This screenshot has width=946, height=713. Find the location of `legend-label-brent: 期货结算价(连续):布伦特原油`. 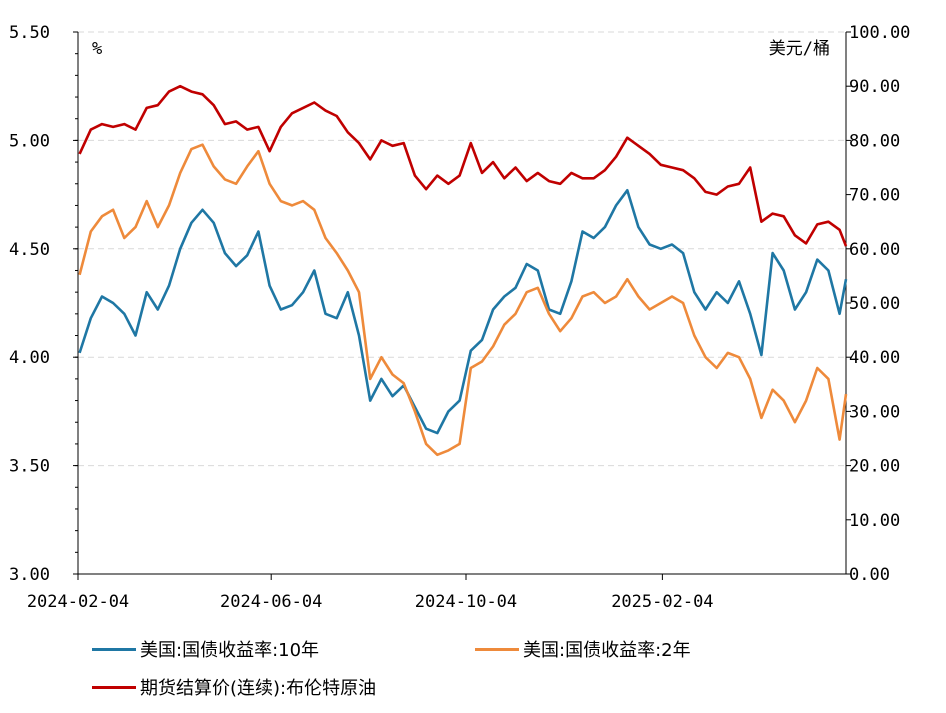

legend-label-brent: 期货结算价(连续):布伦特原油 is located at coordinates (258, 688).